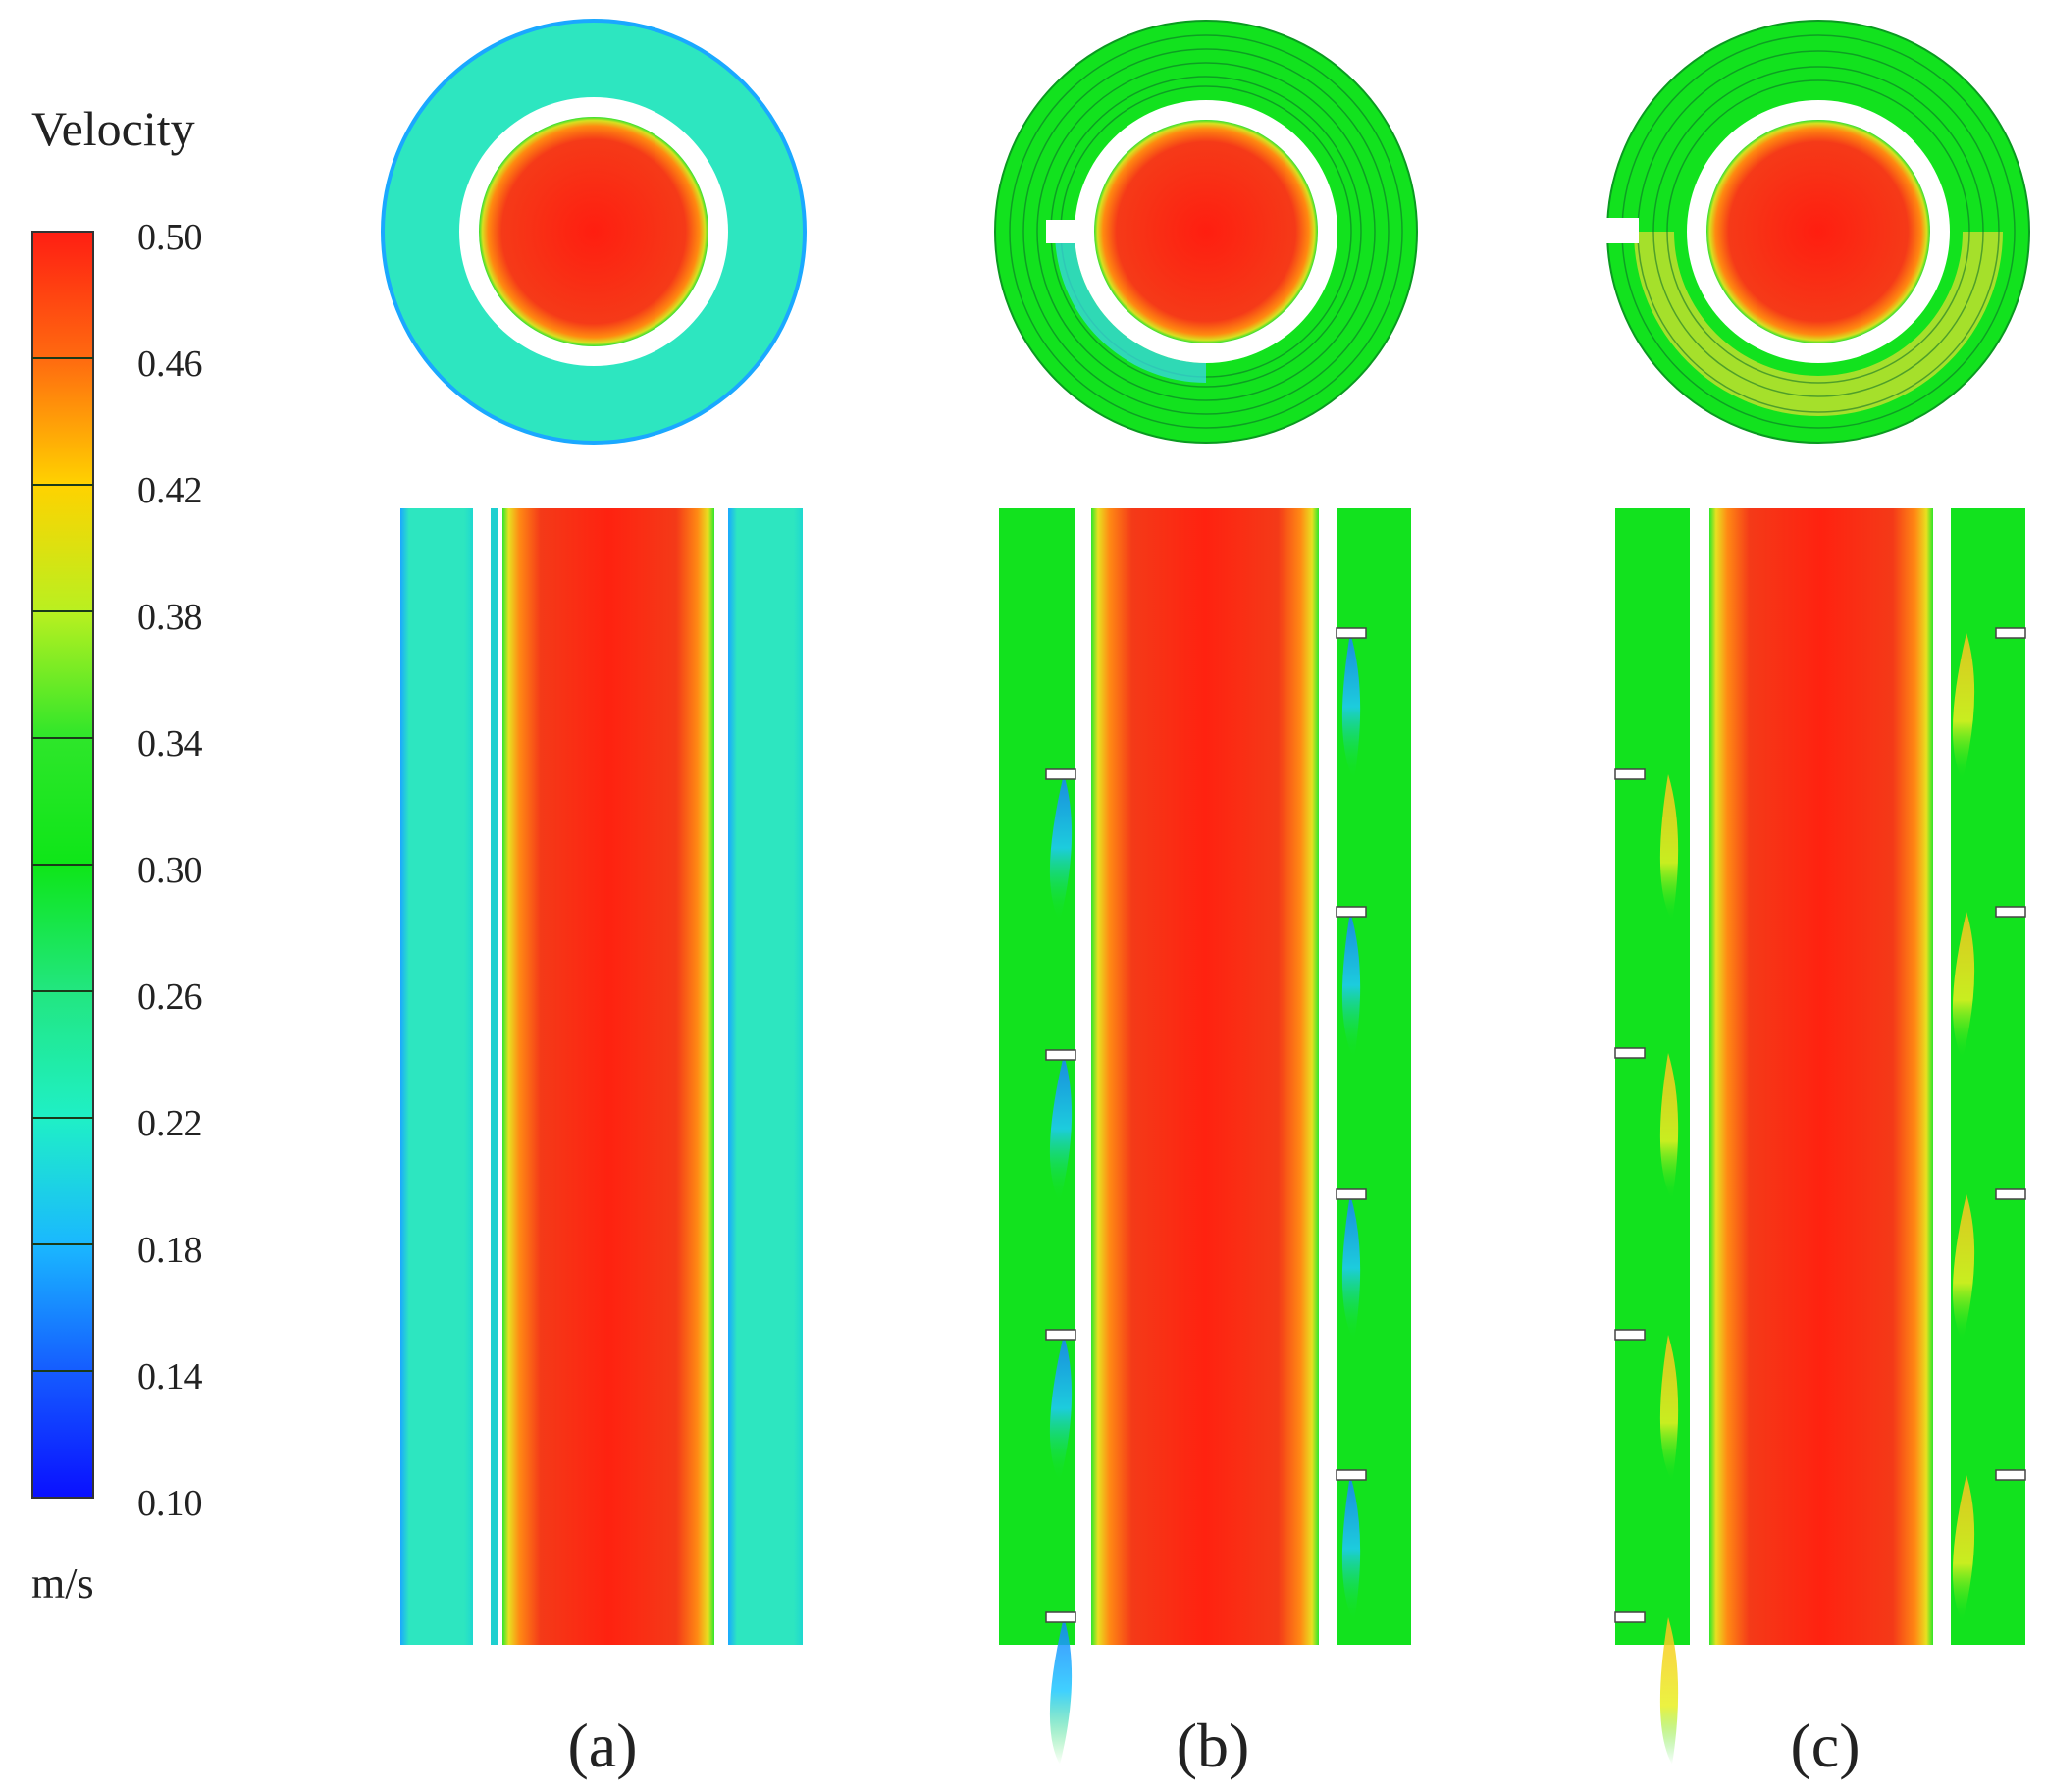 The image size is (2045, 1792). I want to click on panel-b-label: (b), so click(1213, 1745).